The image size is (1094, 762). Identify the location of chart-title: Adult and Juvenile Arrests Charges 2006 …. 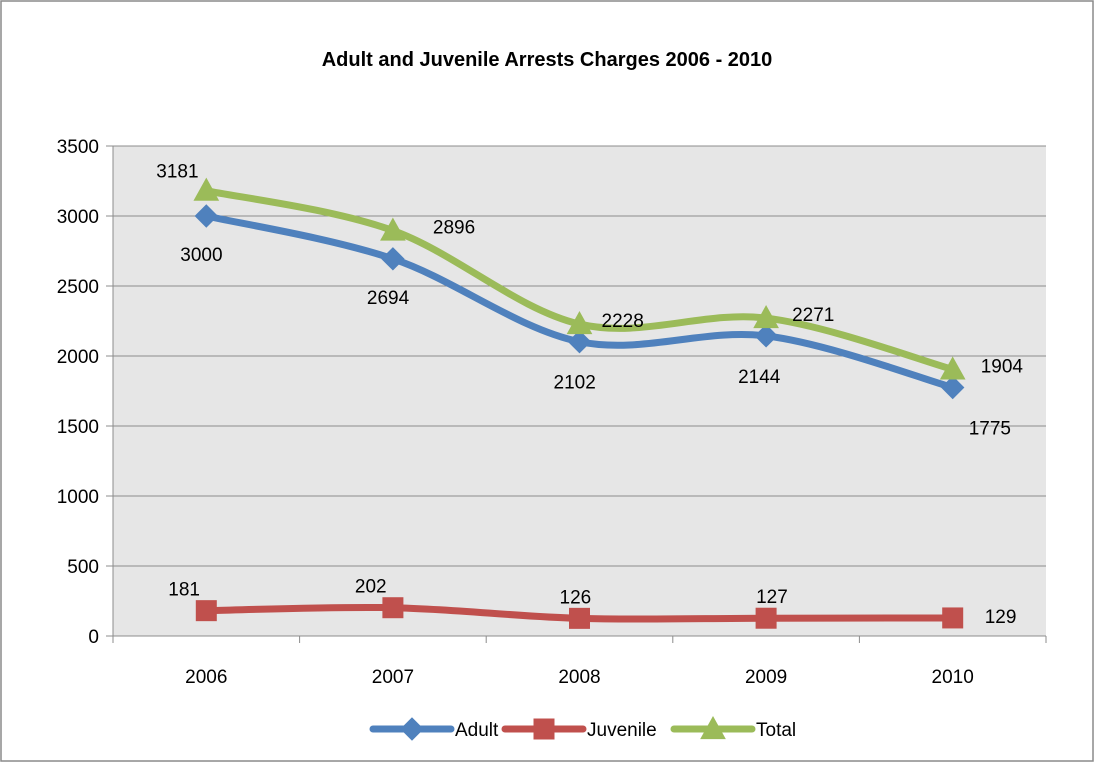
(547, 60).